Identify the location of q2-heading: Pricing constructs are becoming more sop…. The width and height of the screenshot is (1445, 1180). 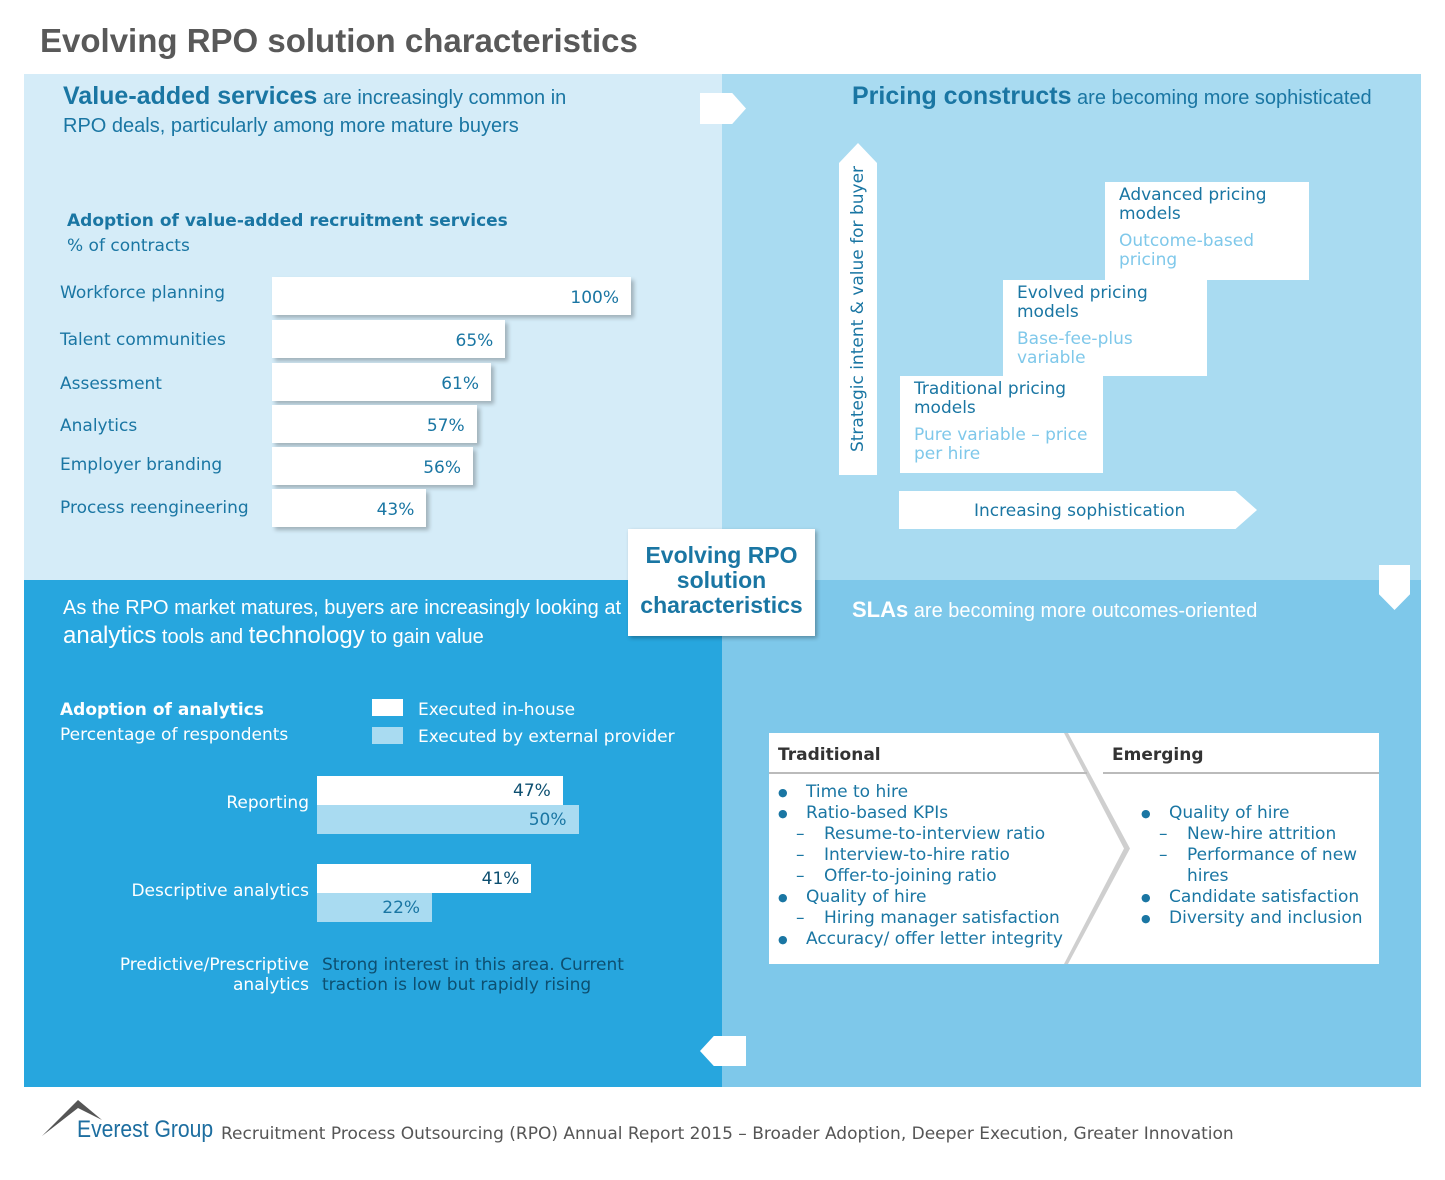
(1132, 97).